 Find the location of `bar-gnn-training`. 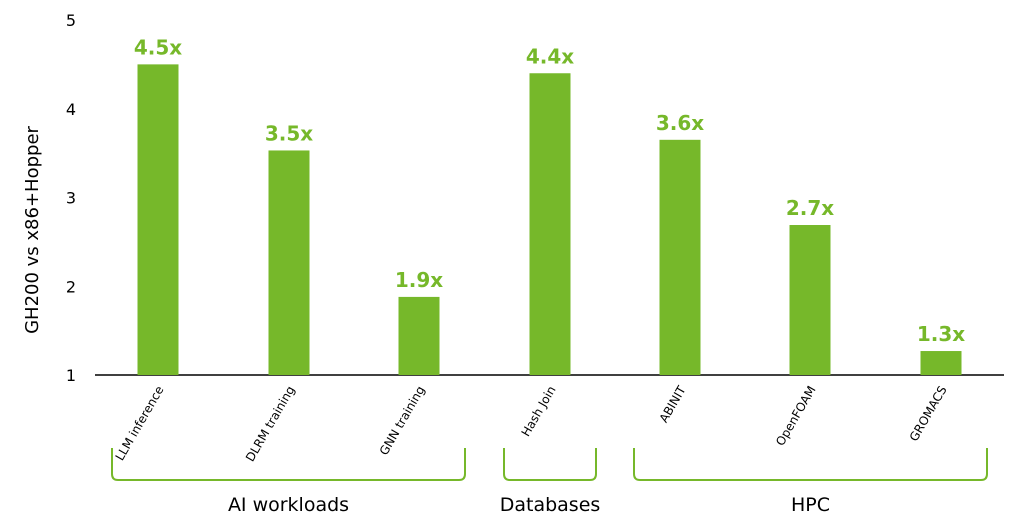

bar-gnn-training is located at coordinates (419, 335).